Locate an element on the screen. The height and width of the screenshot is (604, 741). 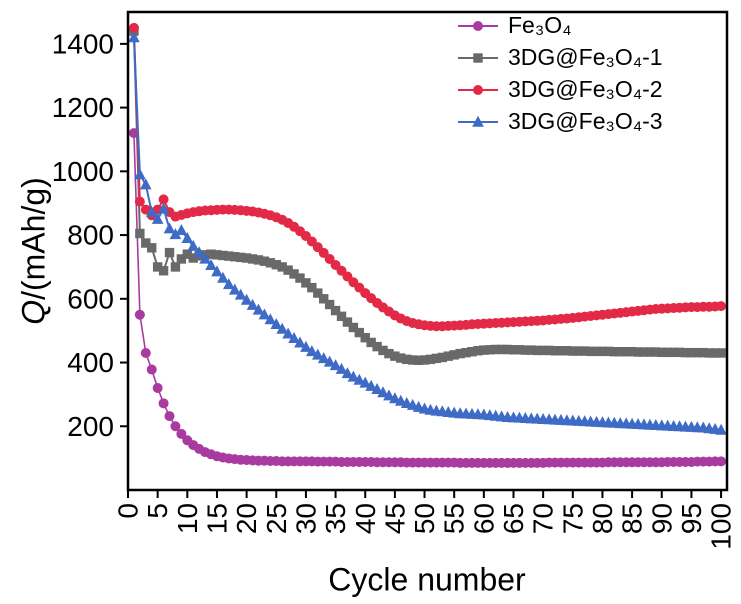
x-tick-label: 30 is located at coordinates (305, 518).